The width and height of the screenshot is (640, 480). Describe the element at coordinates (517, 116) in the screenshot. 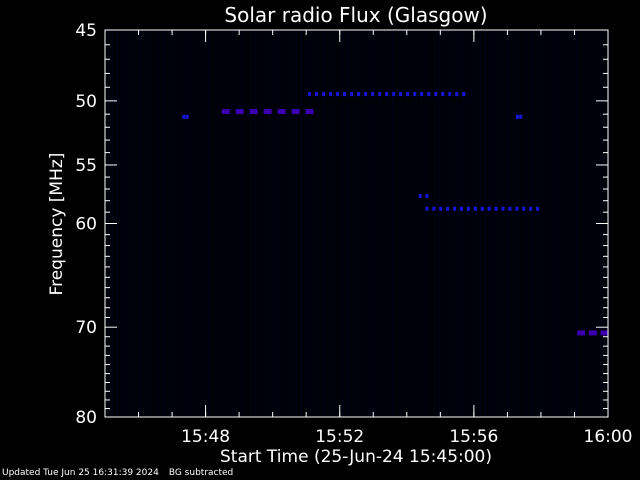

I see `emission-mark-spot-51-right` at that location.